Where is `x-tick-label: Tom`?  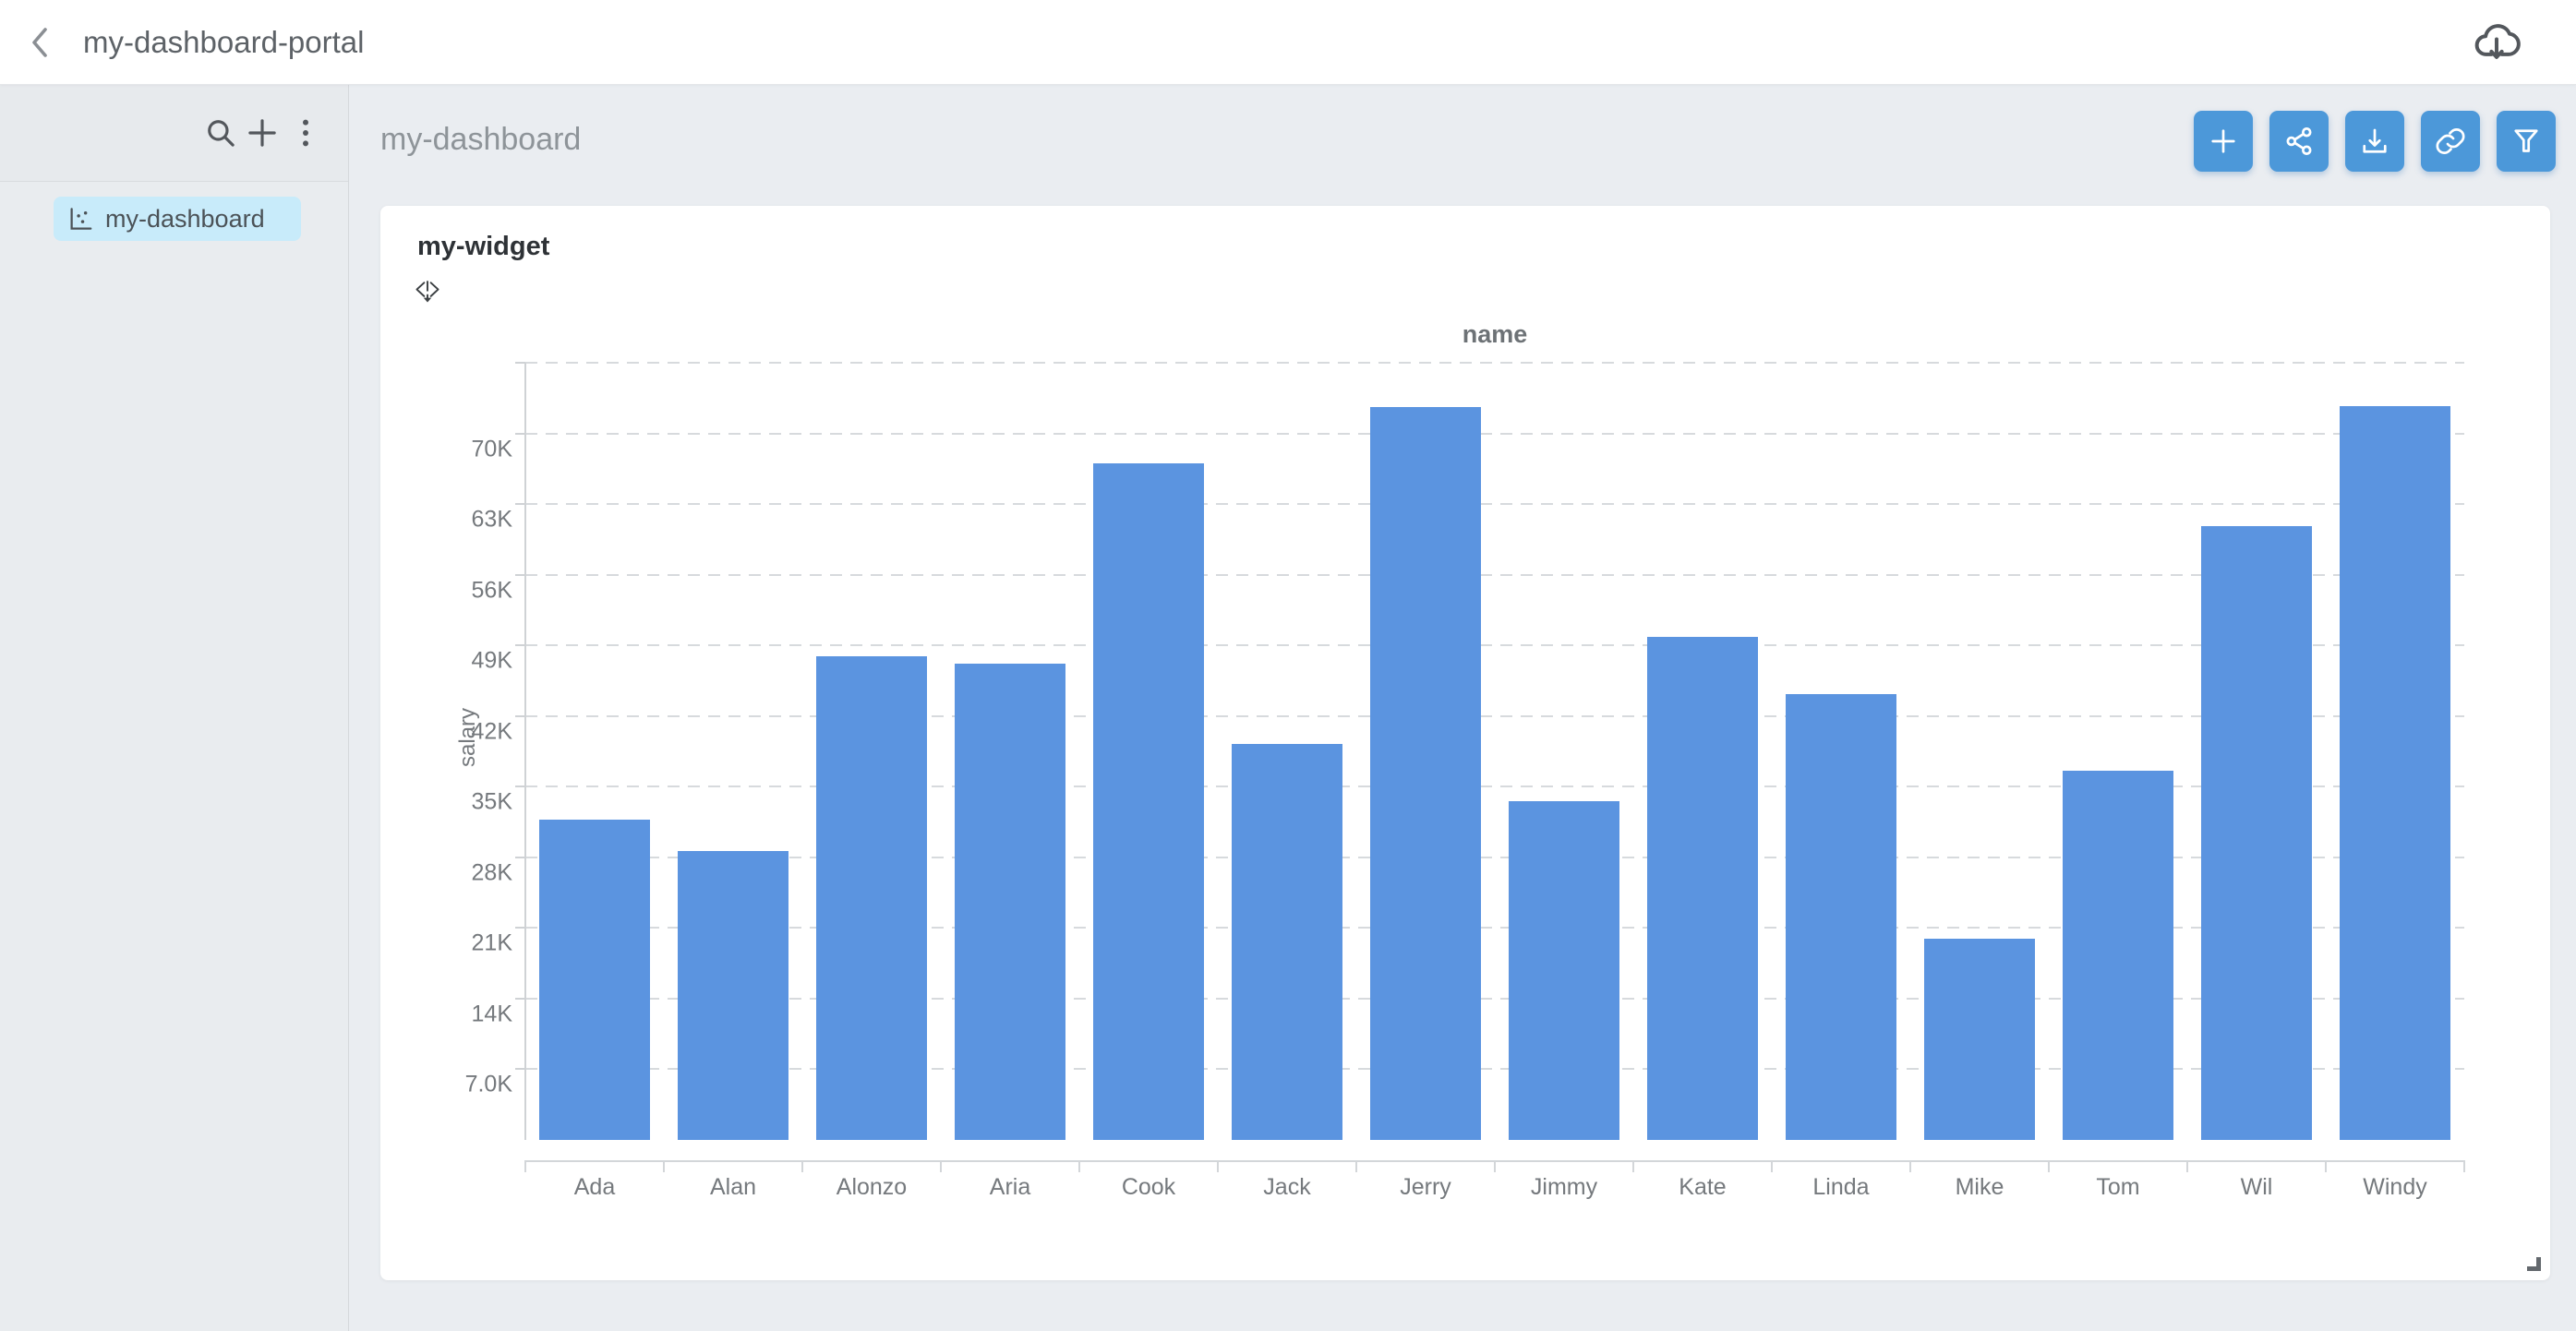
x-tick-label: Tom is located at coordinates (2118, 1187).